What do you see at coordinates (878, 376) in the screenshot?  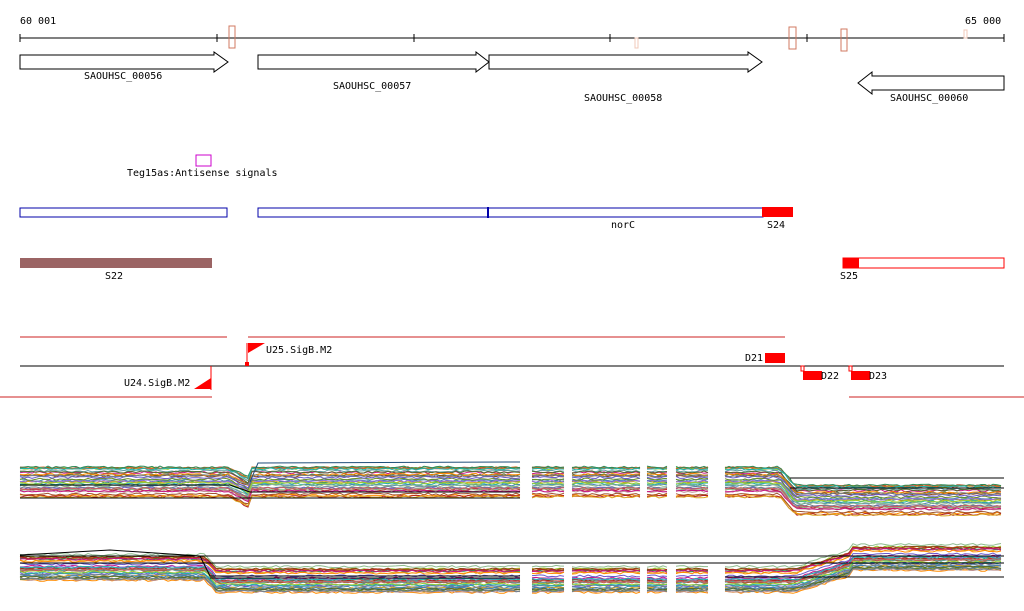 I see `d23-label: D23` at bounding box center [878, 376].